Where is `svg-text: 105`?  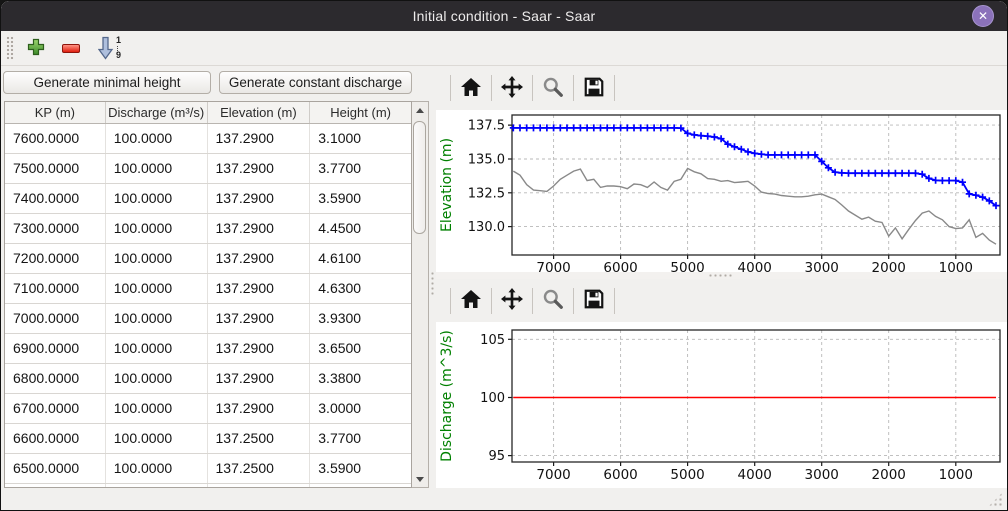
svg-text: 105 is located at coordinates (492, 340).